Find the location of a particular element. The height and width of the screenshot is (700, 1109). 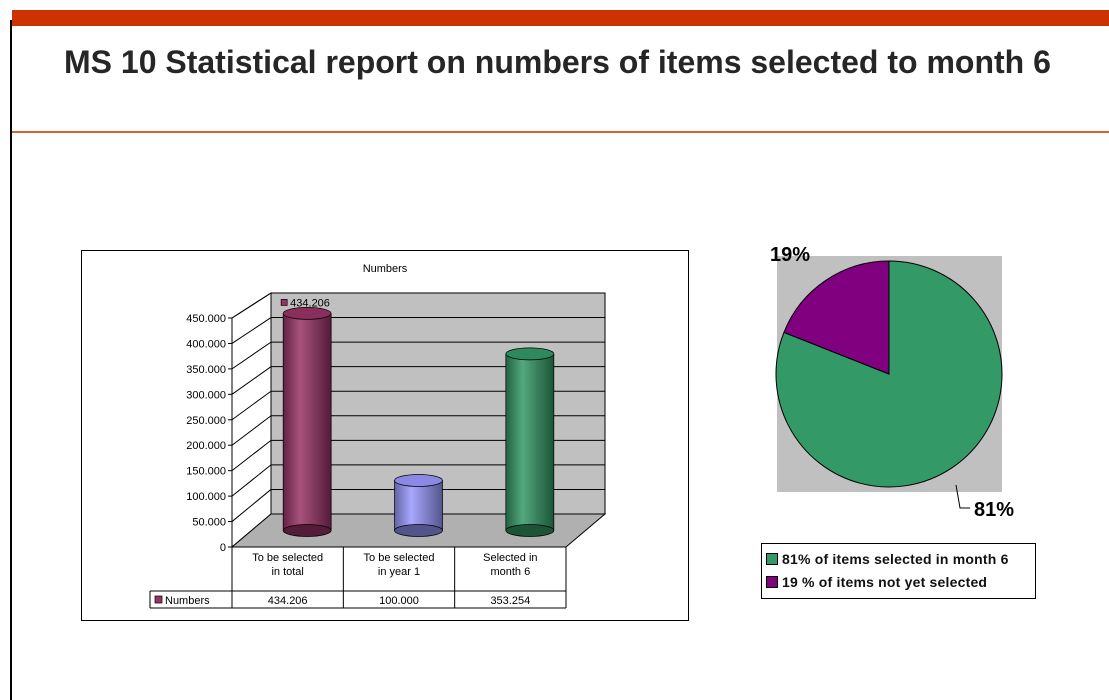

bar-chart-title: Numbers is located at coordinates (385, 269).